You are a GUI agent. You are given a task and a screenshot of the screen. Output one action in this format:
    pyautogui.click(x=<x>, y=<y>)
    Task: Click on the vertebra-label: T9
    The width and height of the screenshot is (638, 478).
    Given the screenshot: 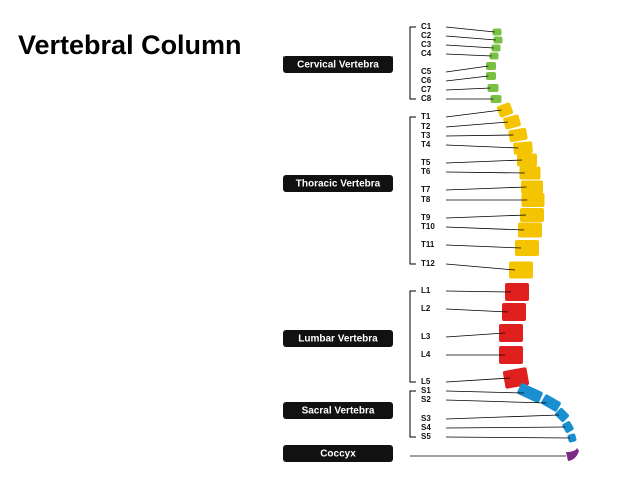 What is the action you would take?
    pyautogui.click(x=426, y=217)
    